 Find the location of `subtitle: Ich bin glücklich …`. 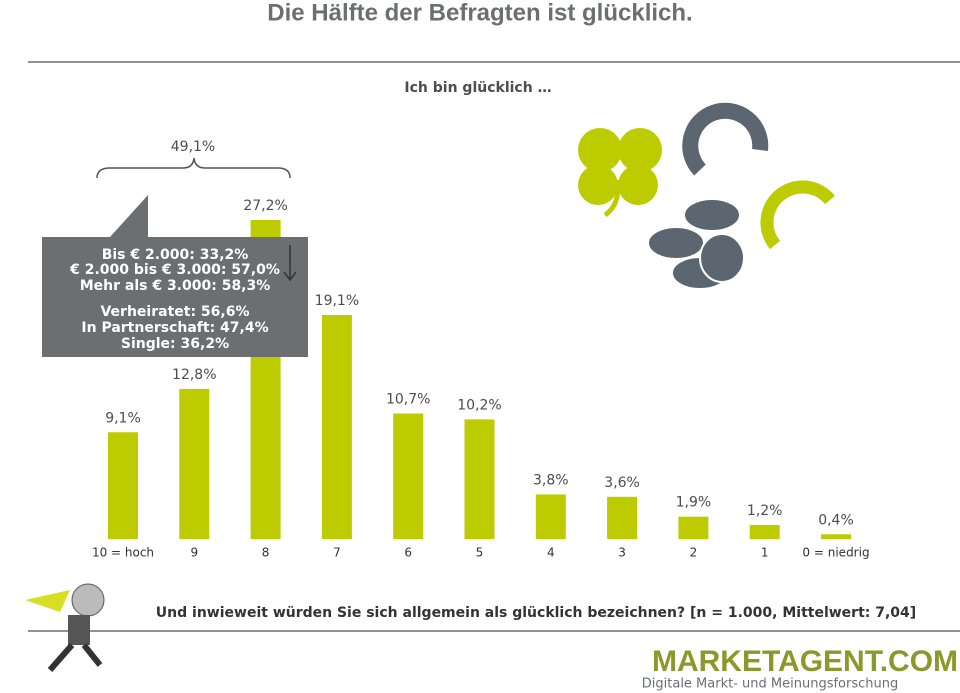

subtitle: Ich bin glücklich … is located at coordinates (477, 88).